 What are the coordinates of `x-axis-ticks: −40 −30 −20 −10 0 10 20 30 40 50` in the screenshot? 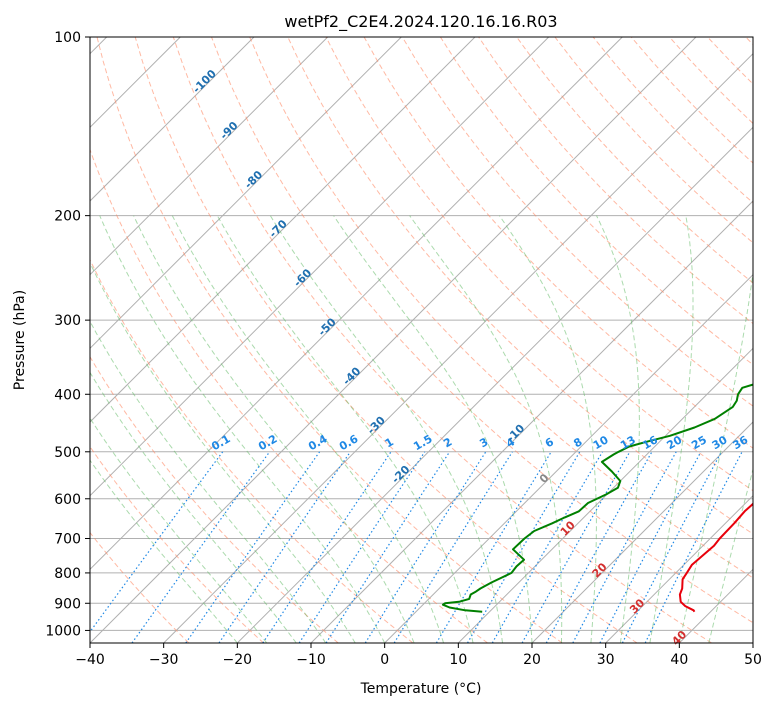 It's located at (418, 655).